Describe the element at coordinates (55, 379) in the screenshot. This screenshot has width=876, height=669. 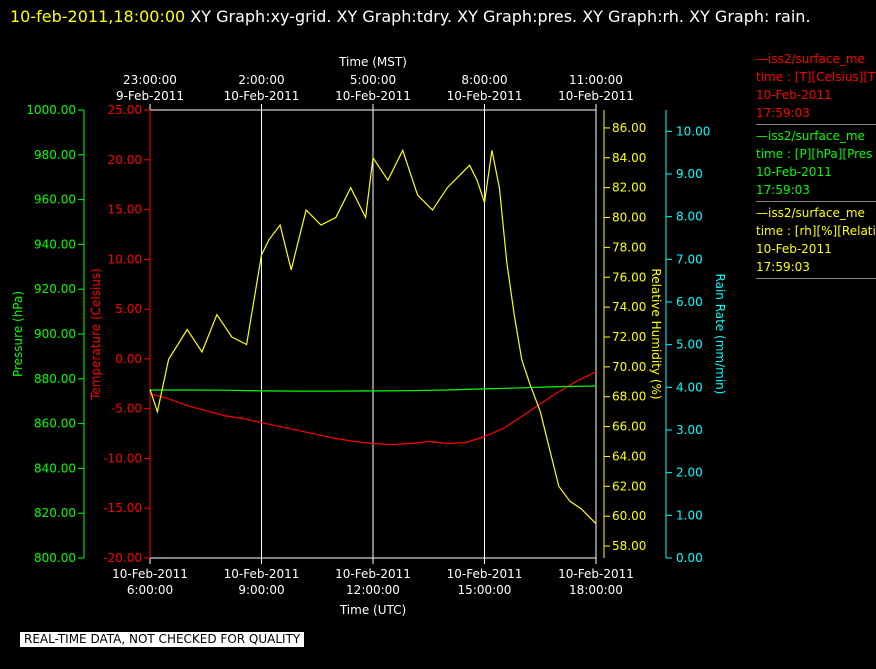
I see `pressure-tick-label: 880.00` at that location.